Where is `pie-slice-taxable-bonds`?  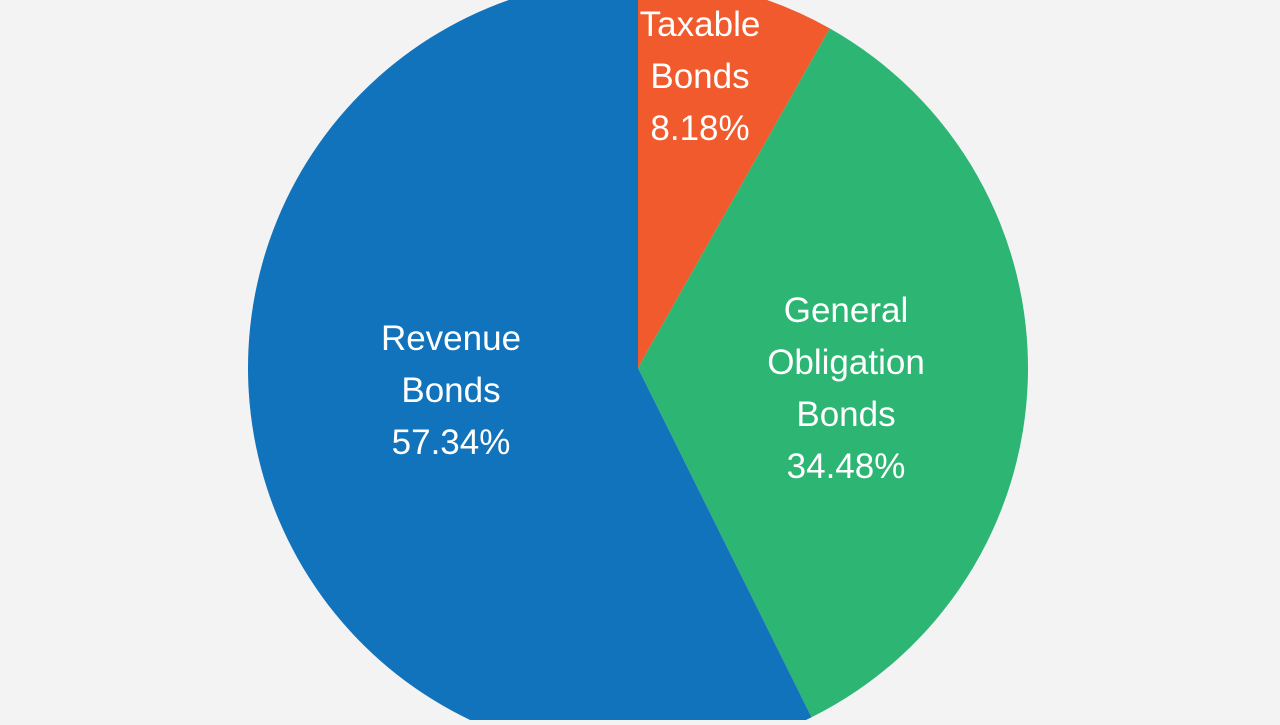
pie-slice-taxable-bonds is located at coordinates (734, 184).